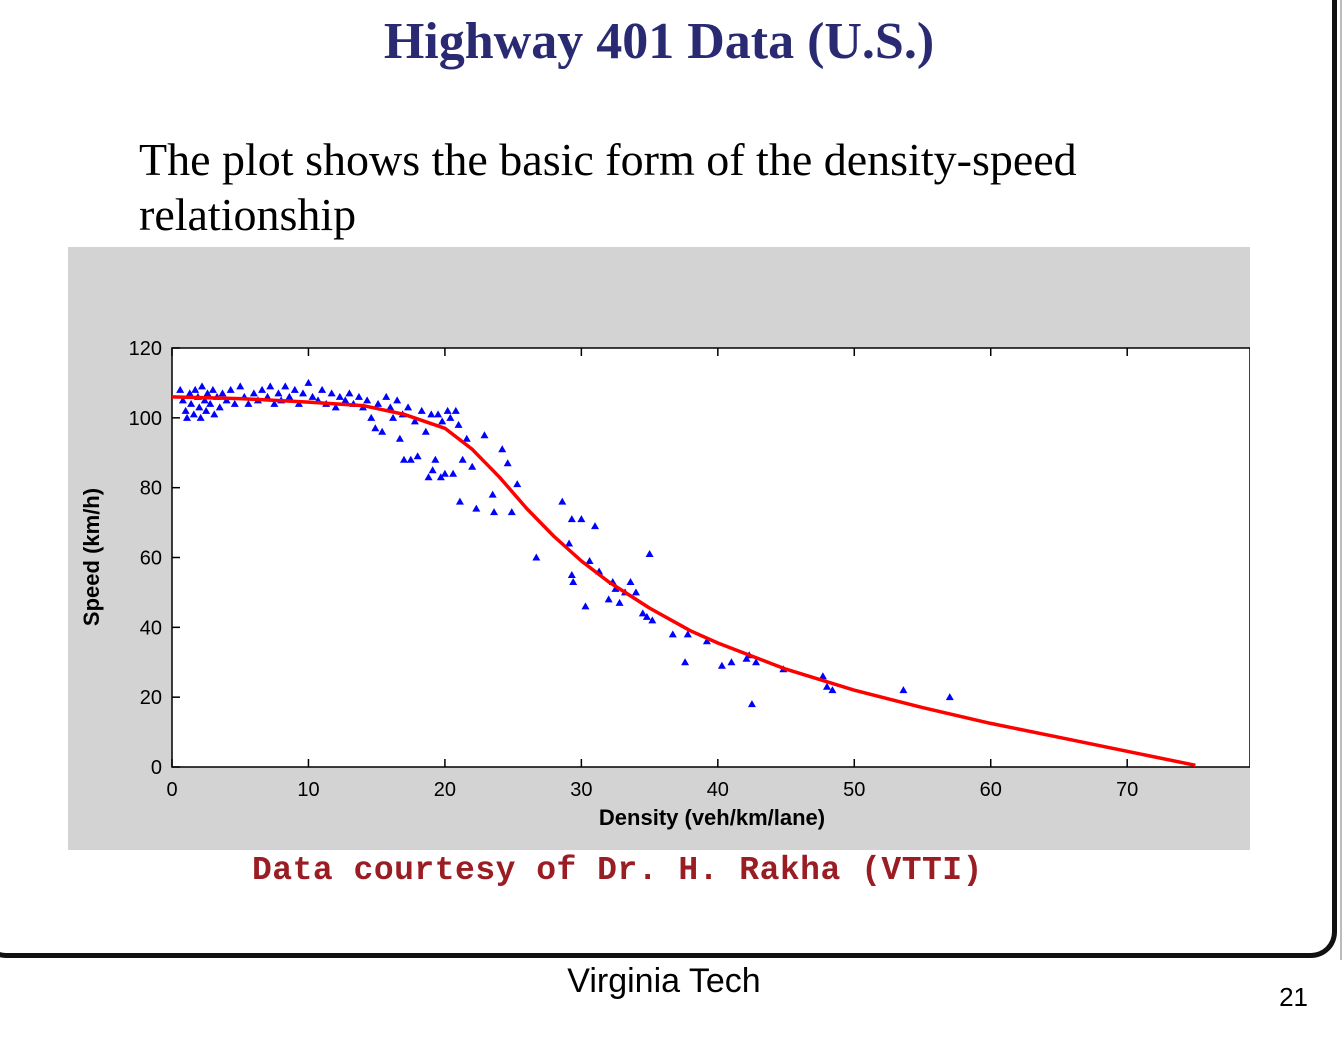  Describe the element at coordinates (718, 790) in the screenshot. I see `x-tick-label: 40` at that location.